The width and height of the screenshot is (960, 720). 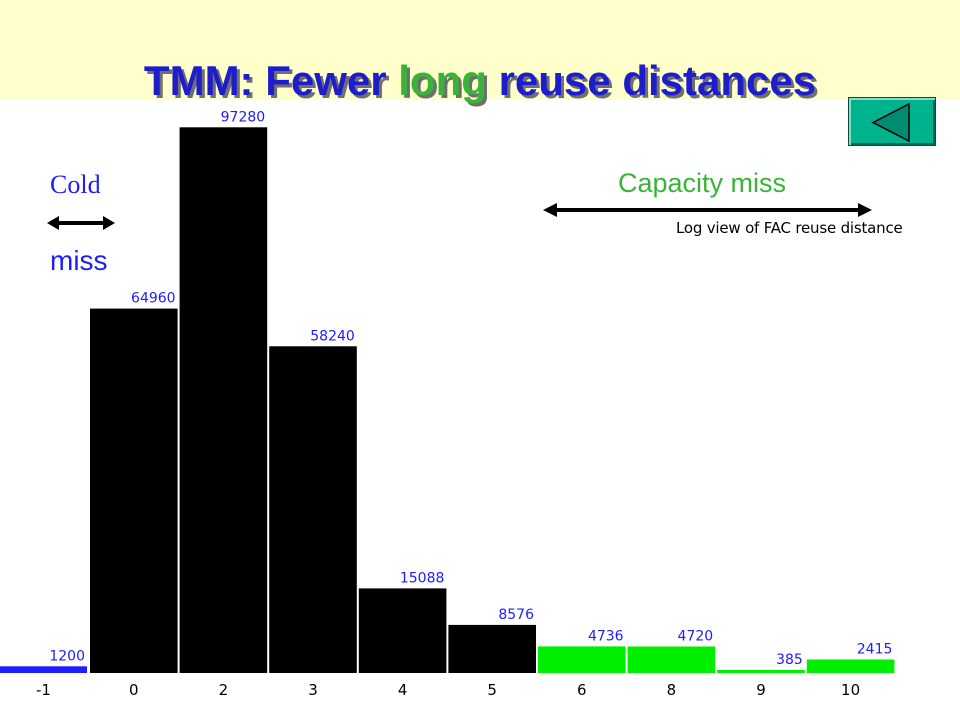 What do you see at coordinates (789, 660) in the screenshot?
I see `value-label-9: 385` at bounding box center [789, 660].